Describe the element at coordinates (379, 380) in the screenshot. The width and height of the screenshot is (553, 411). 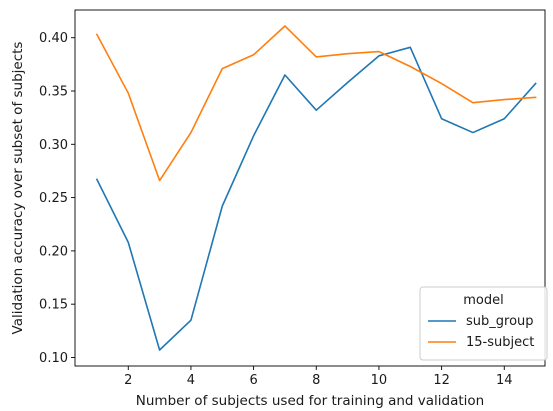
I see `x-tick-label: 10` at that location.